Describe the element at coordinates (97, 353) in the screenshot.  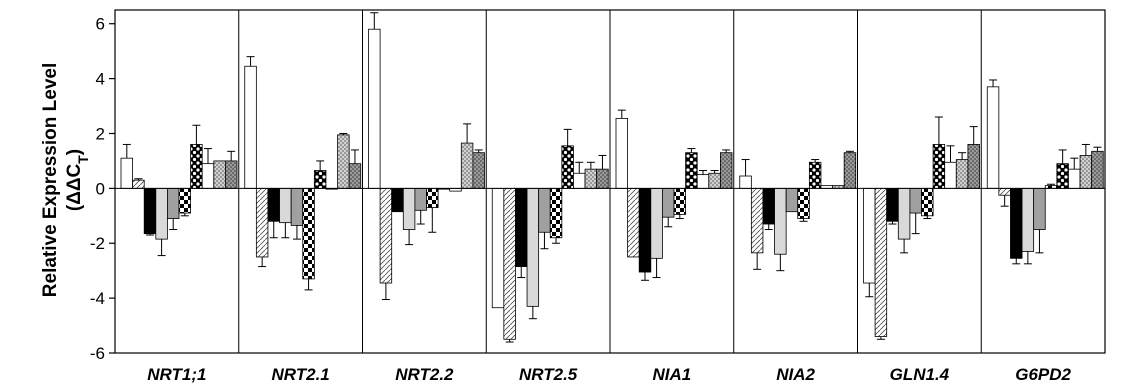
I see `y-tick-label: -6` at that location.